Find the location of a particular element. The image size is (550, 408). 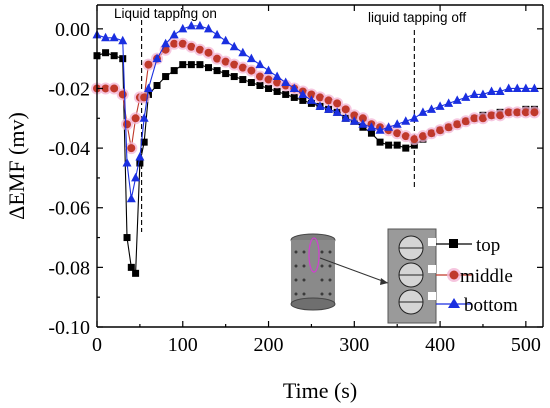

legend-label-middle: middle is located at coordinates (486, 276).